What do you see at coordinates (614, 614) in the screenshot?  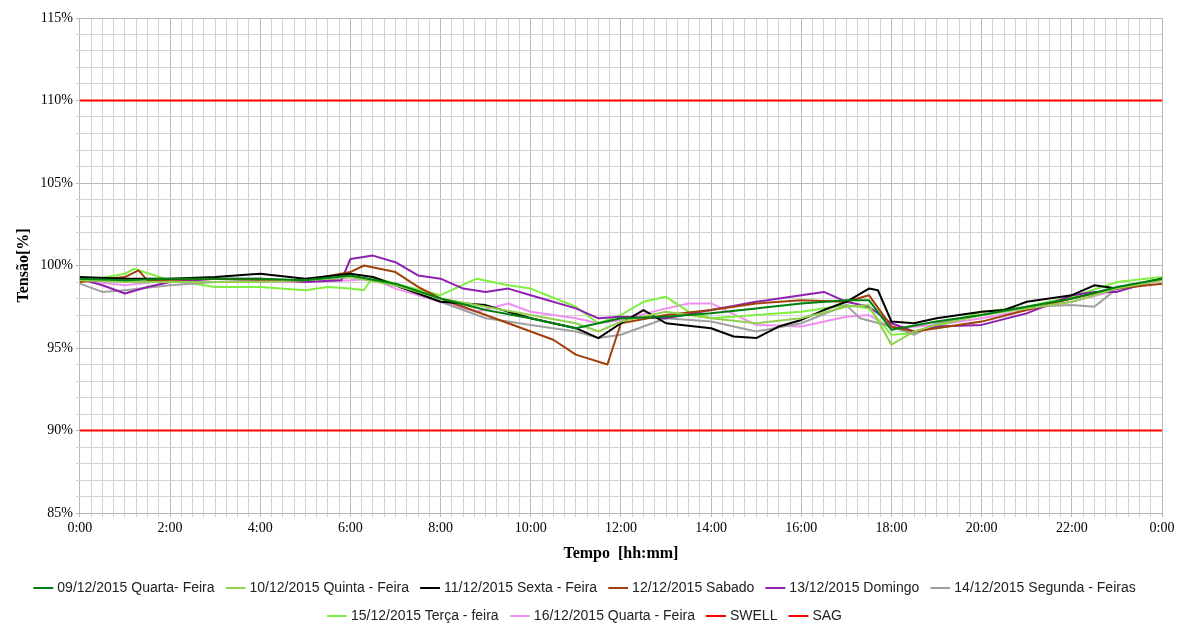 I see `legend-label: 16/12/2015 Quarta - Feira` at bounding box center [614, 614].